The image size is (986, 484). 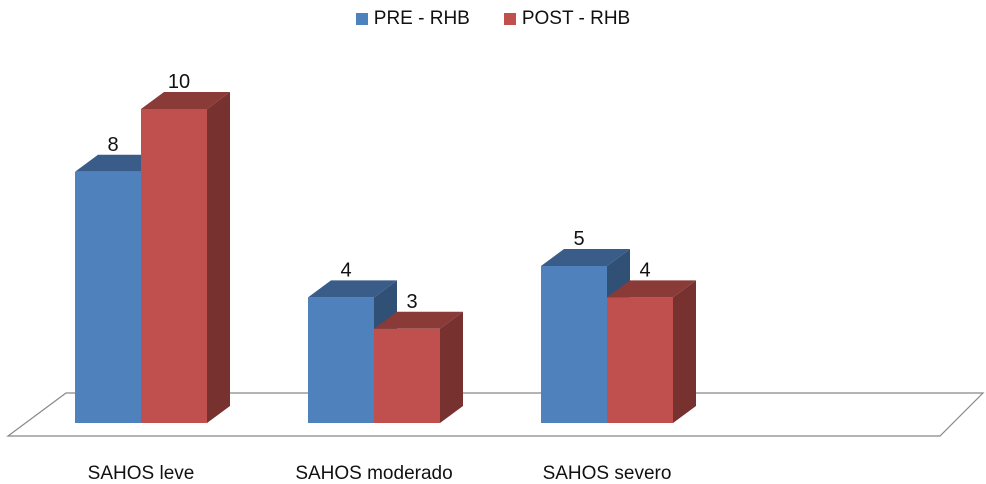 What do you see at coordinates (607, 473) in the screenshot?
I see `category-label-2: SAHOS severo` at bounding box center [607, 473].